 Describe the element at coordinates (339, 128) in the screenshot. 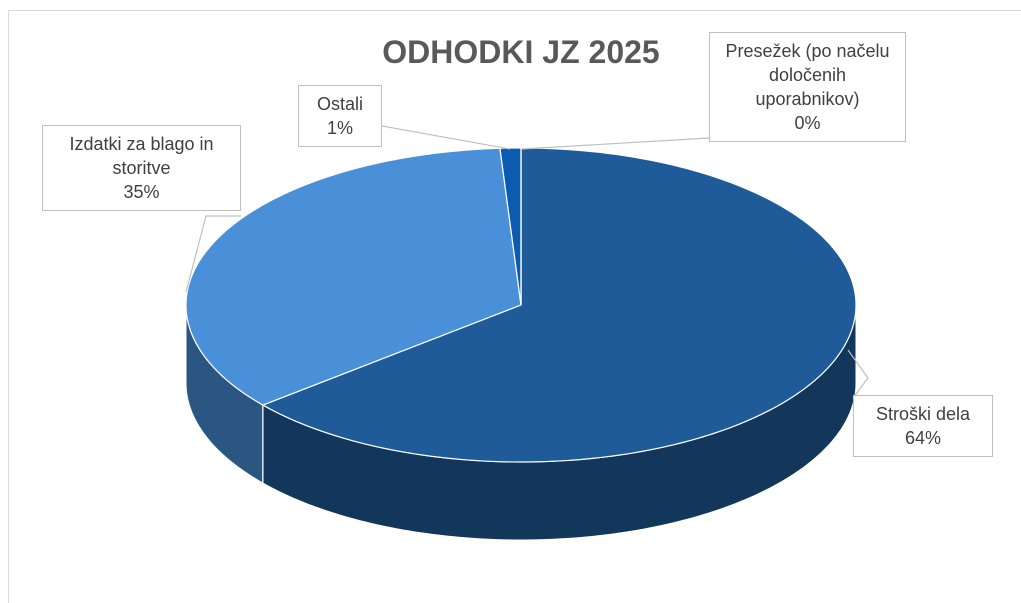

I see `label-value: 1%` at that location.